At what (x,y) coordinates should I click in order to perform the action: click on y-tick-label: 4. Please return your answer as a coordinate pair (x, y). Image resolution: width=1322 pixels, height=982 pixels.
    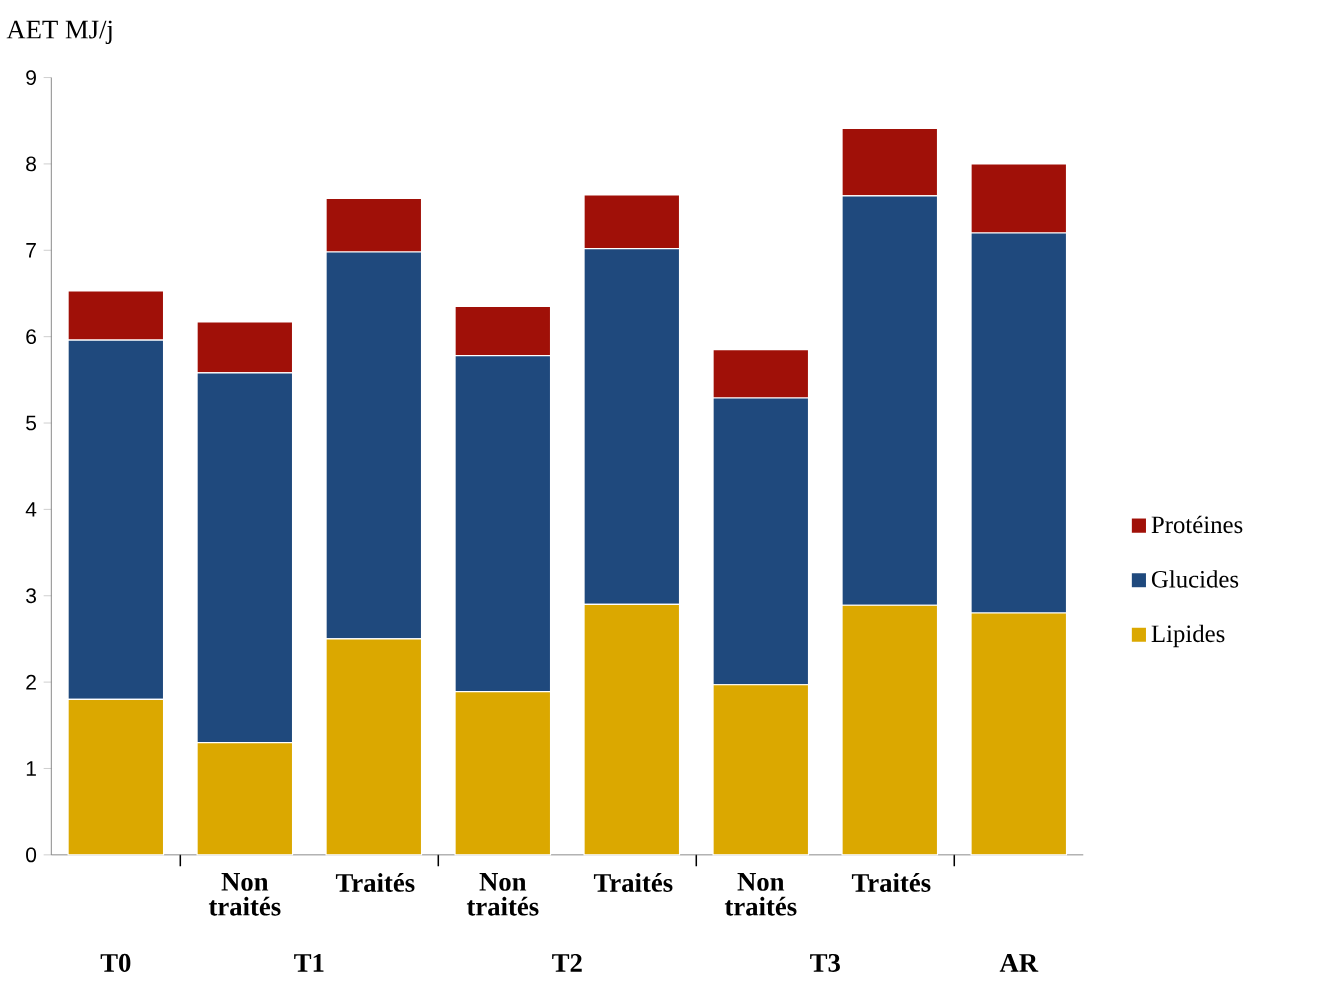
    Looking at the image, I should click on (31, 509).